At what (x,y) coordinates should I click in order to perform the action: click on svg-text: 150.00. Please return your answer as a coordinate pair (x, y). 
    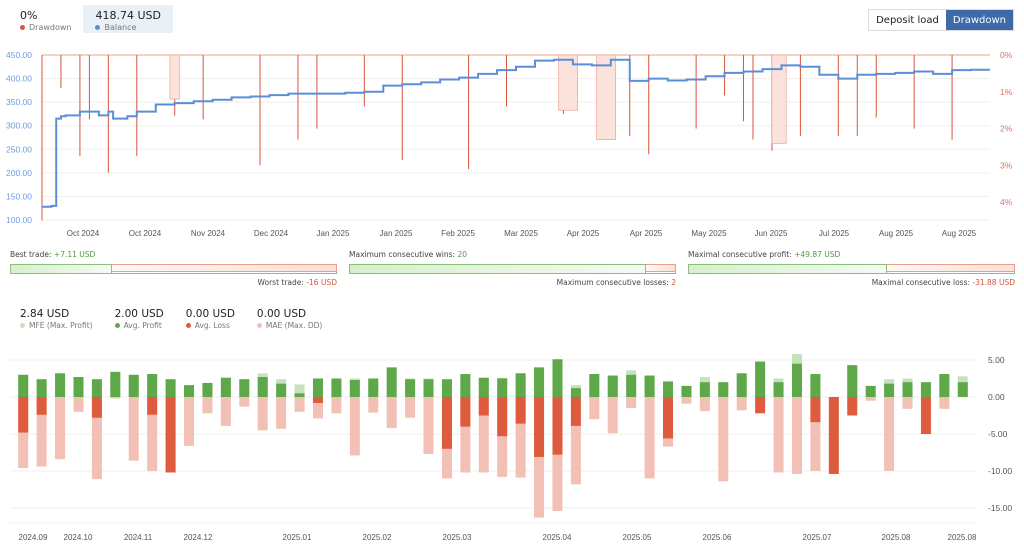
    Looking at the image, I should click on (19, 196).